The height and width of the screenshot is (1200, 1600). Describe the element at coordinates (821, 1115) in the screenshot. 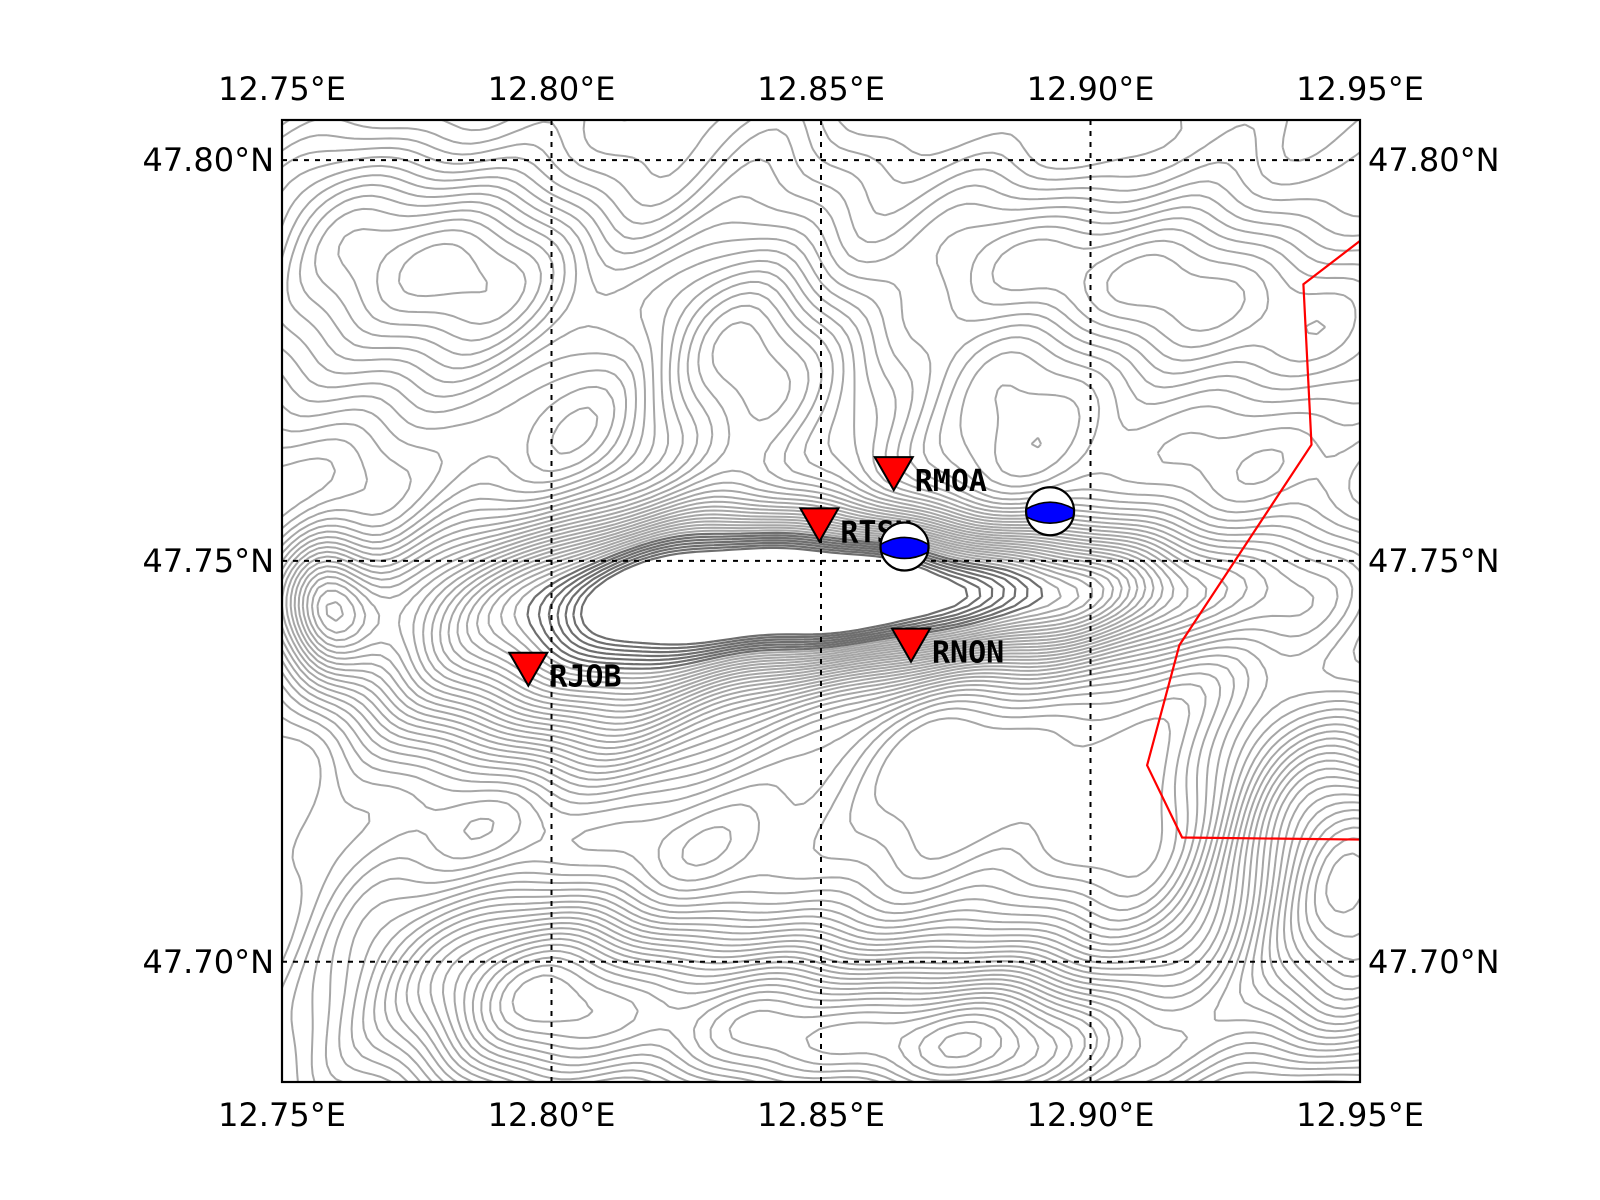

I see `lon-tick-label-bottom: 12.85°E` at that location.